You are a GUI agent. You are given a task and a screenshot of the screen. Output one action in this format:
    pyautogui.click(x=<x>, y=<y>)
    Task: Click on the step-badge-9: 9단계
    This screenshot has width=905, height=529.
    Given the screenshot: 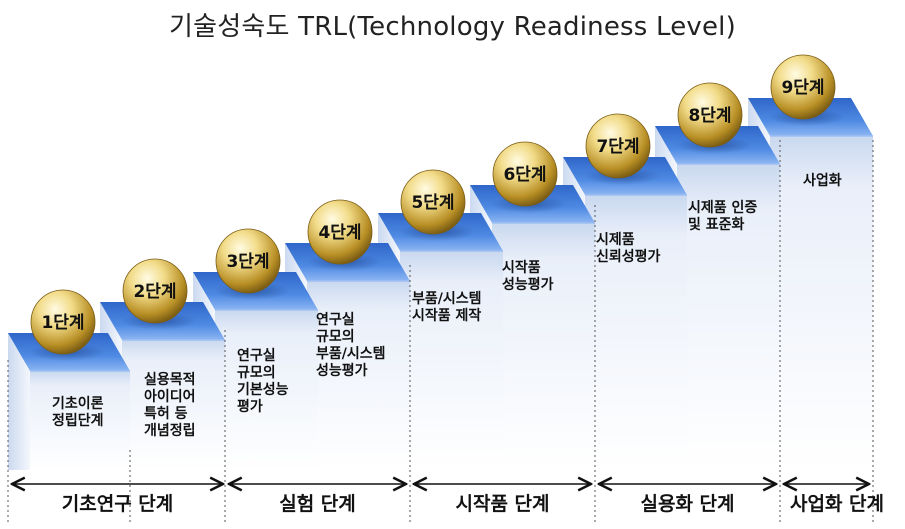 What is the action you would take?
    pyautogui.click(x=807, y=90)
    